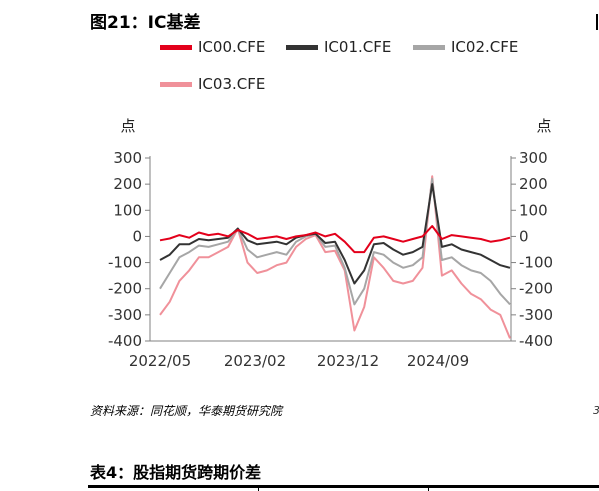  Describe the element at coordinates (127, 184) in the screenshot. I see `y-tick-label-left: 200` at that location.